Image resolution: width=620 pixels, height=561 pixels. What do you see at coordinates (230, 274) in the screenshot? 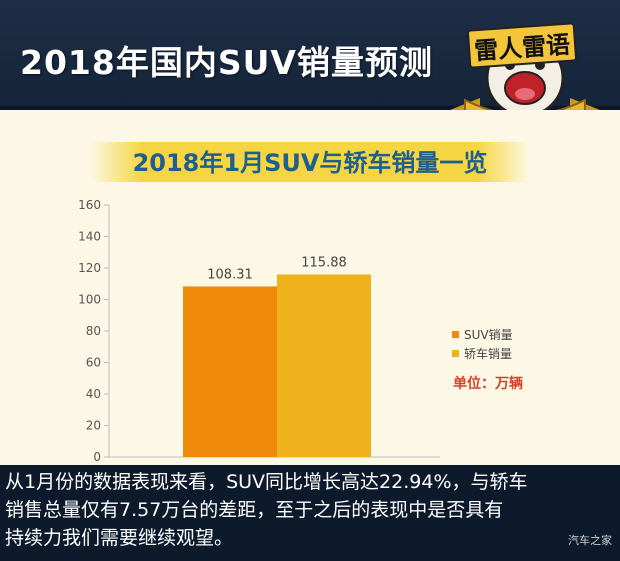
I see `bar-data-label: 108.31` at bounding box center [230, 274].